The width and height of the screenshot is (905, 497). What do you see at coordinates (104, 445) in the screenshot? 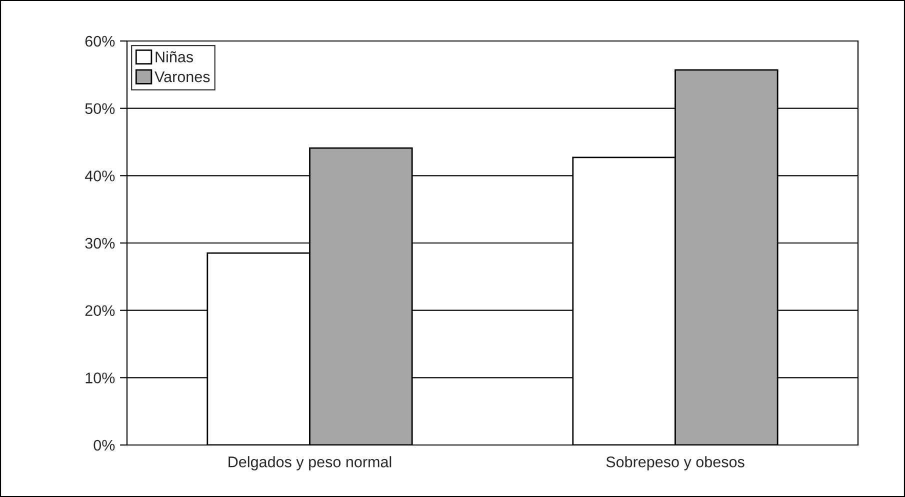
I see `y-tick-label: 0%` at bounding box center [104, 445].